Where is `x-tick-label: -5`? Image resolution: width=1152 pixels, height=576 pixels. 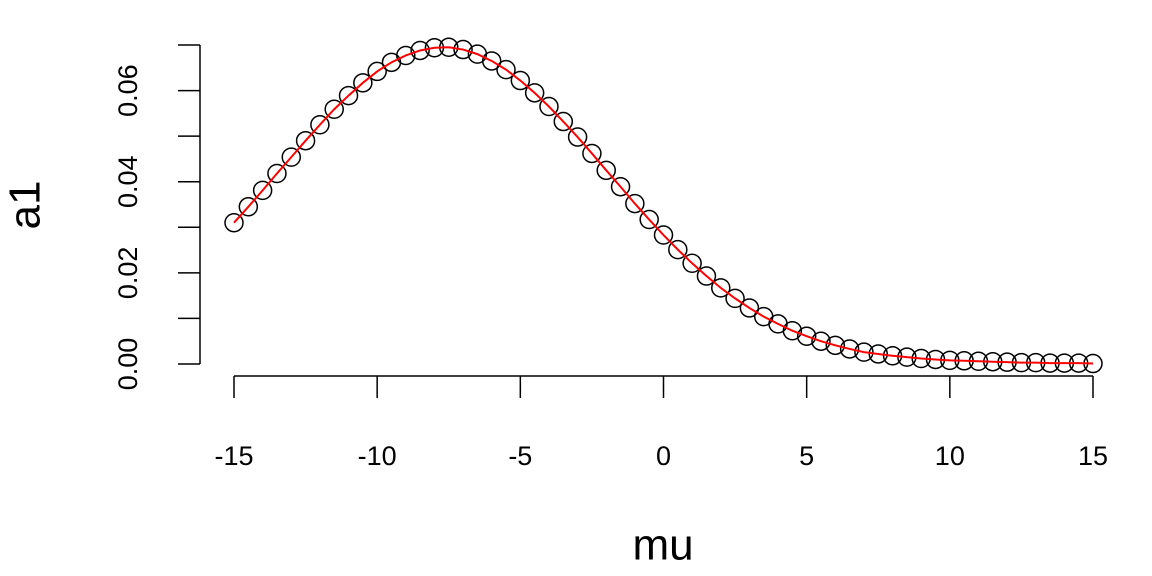
x-tick-label: -5 is located at coordinates (520, 456).